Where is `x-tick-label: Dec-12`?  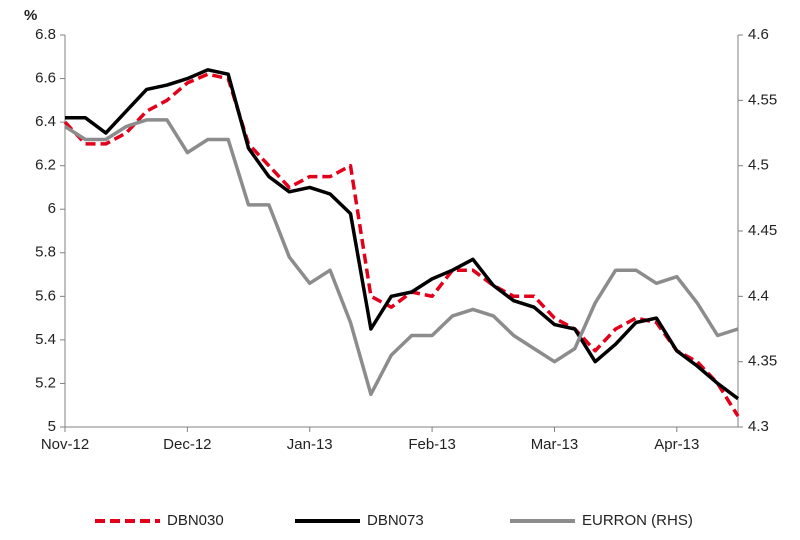 x-tick-label: Dec-12 is located at coordinates (187, 444).